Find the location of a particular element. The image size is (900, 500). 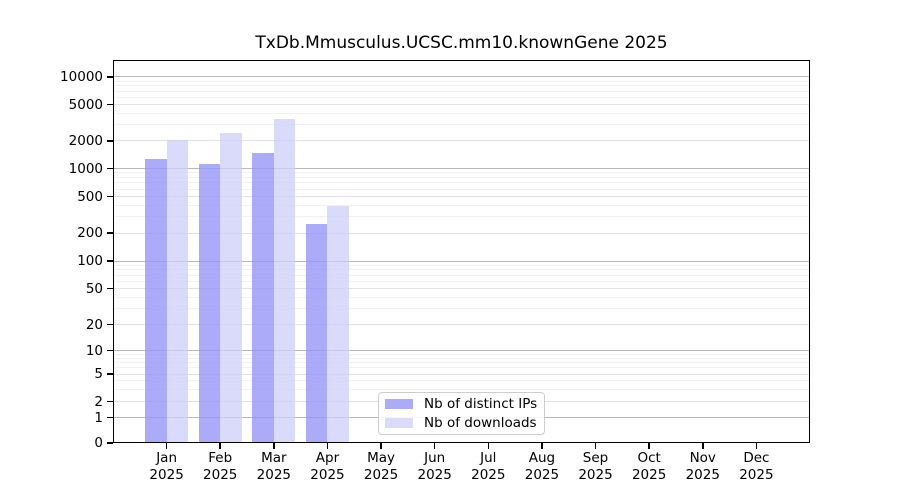

chart-title: TxDb.Mmusculus.UCSC.mm10.knownGene 2025 is located at coordinates (461, 43).